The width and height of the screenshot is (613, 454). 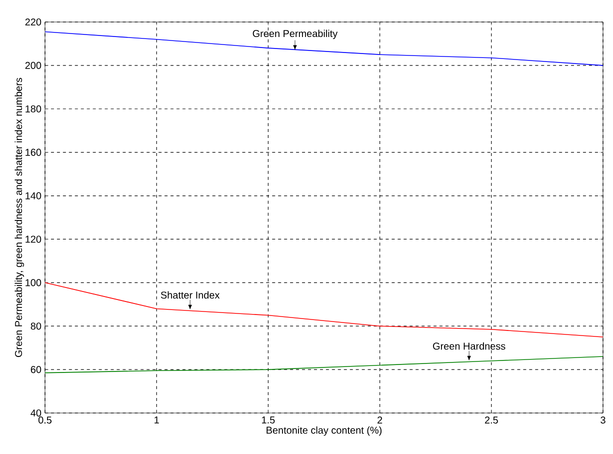 What do you see at coordinates (36, 326) in the screenshot?
I see `y-tick-label: 80` at bounding box center [36, 326].